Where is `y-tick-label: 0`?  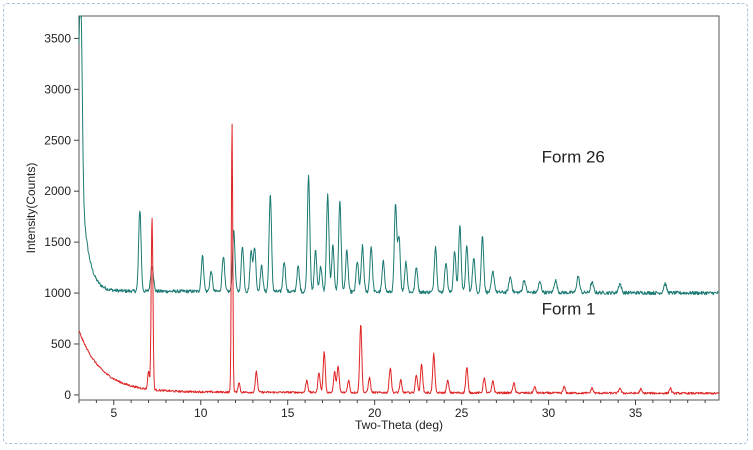
y-tick-label: 0 is located at coordinates (67, 395).